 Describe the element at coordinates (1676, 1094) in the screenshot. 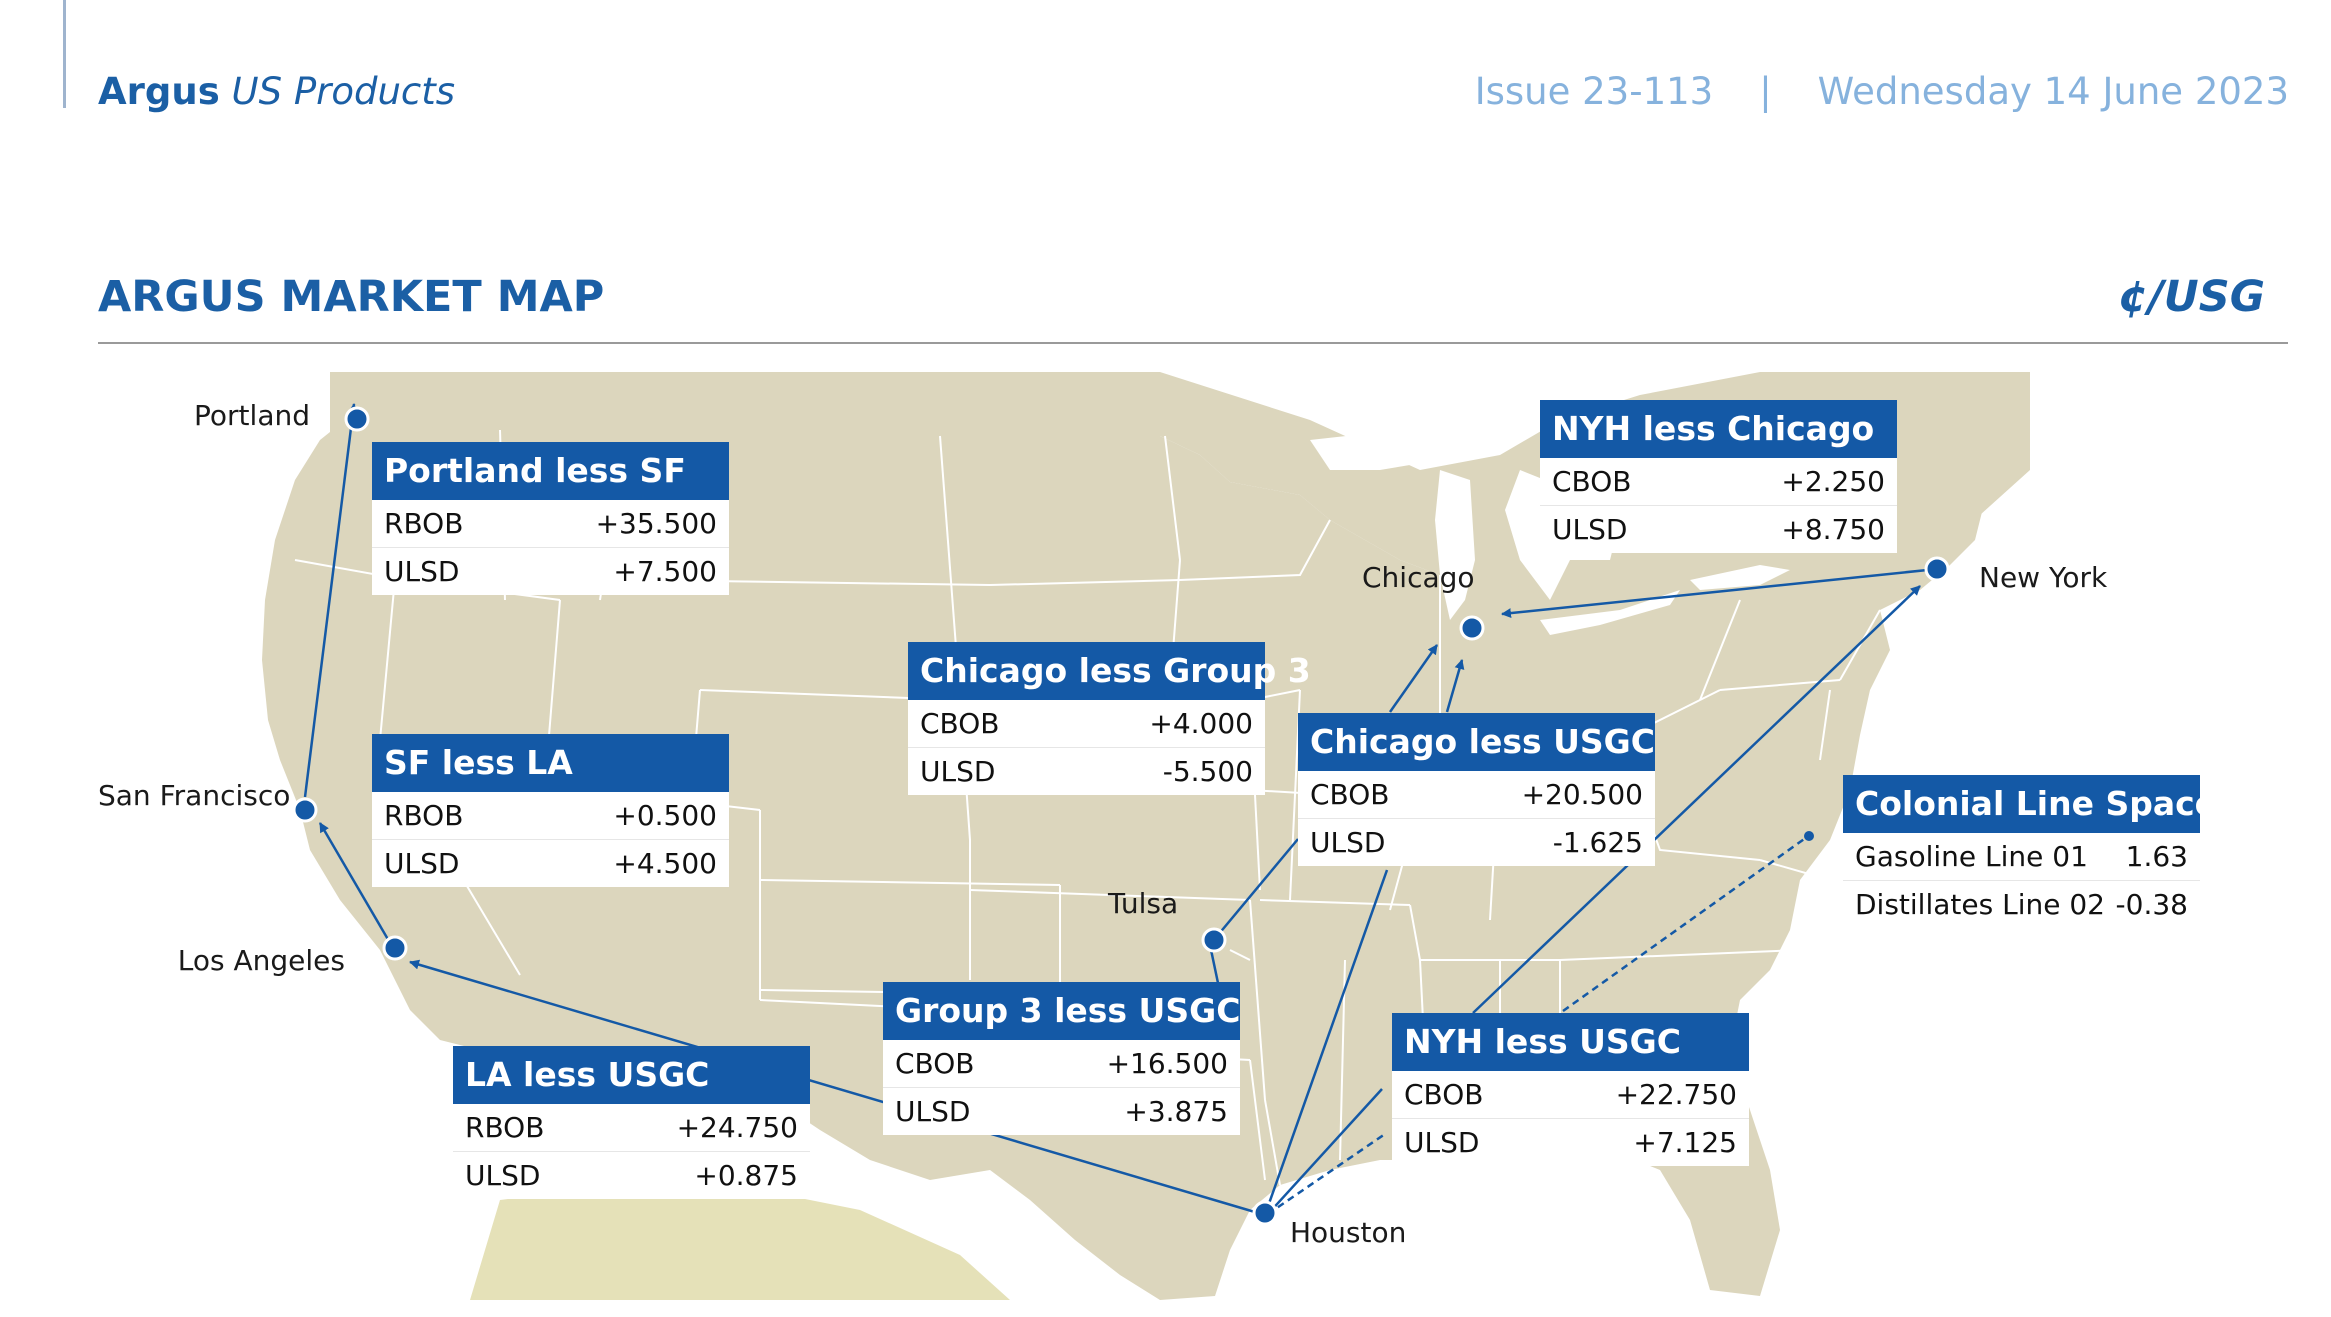

I see `spread-value: +22.750` at that location.